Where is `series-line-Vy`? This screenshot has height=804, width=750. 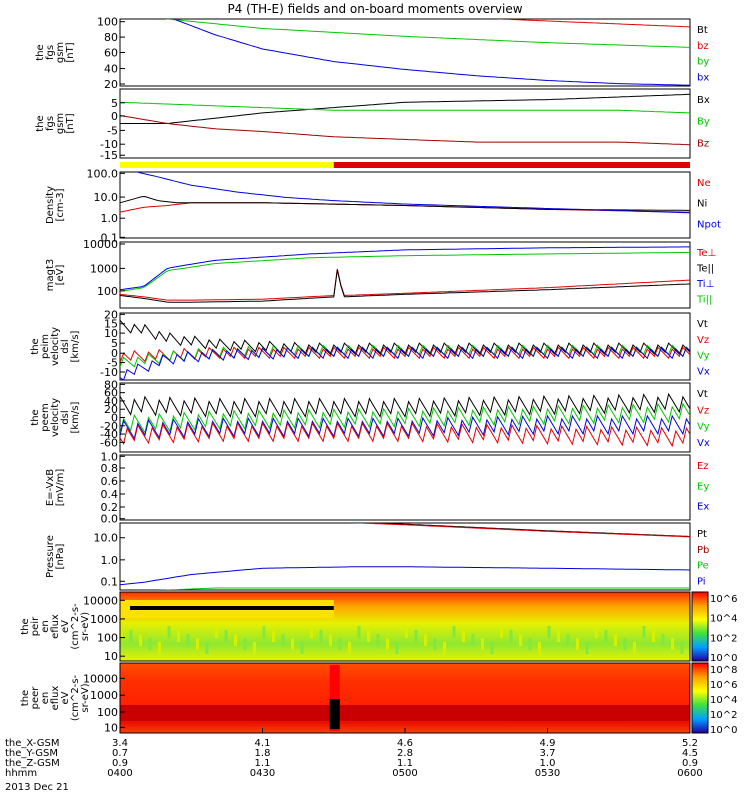
series-line-Vy is located at coordinates (405, 418).